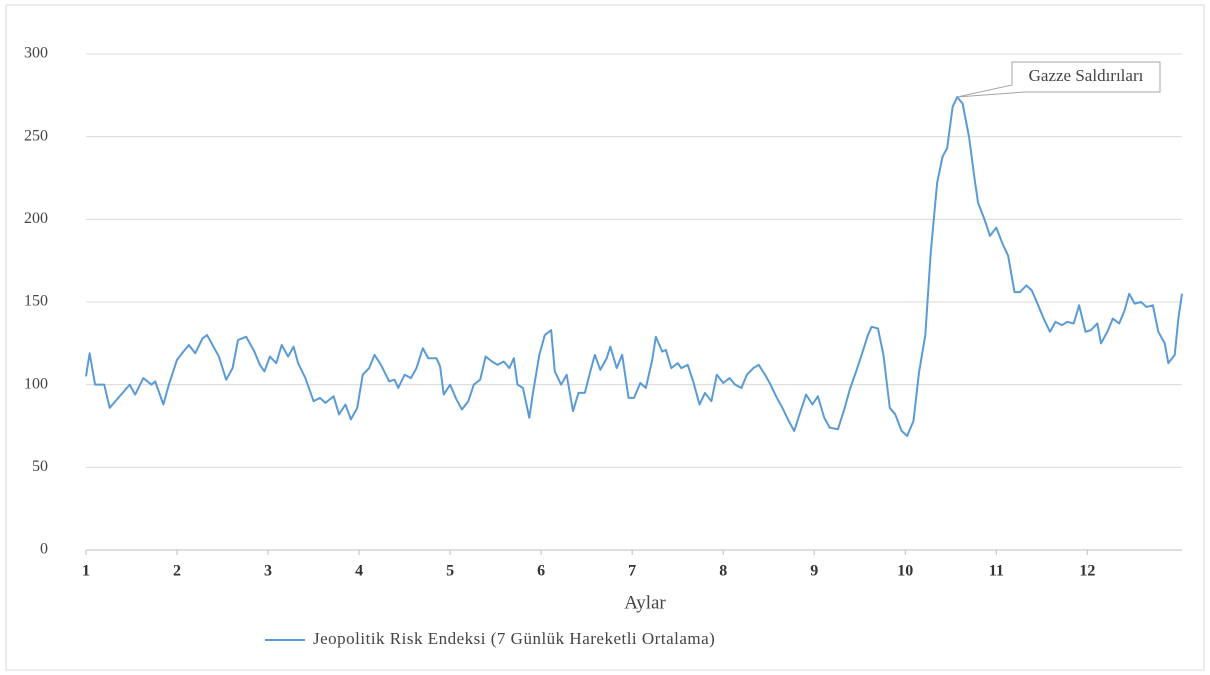  What do you see at coordinates (177, 571) in the screenshot?
I see `x-tick-label: 2` at bounding box center [177, 571].